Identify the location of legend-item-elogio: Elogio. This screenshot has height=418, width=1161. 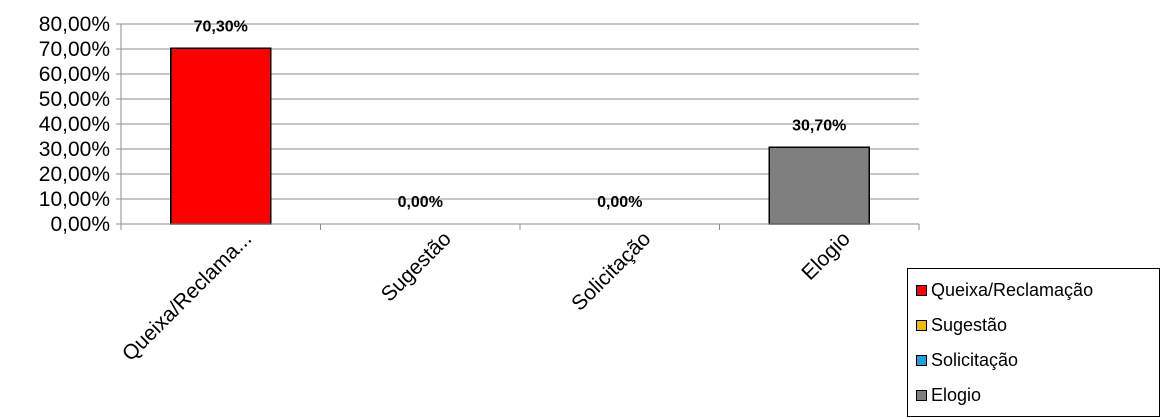
(948, 395).